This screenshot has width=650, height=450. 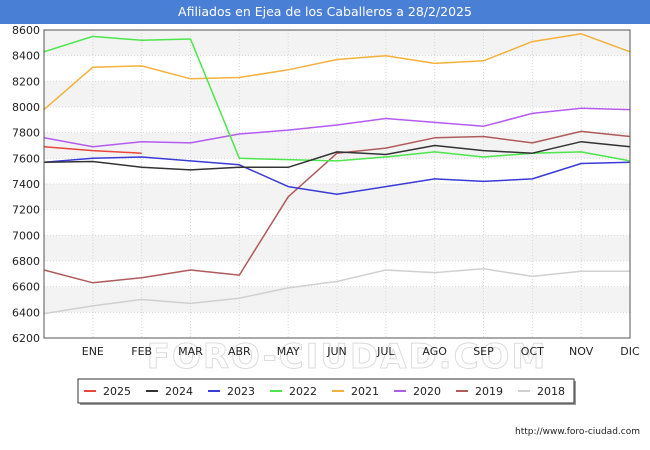 I want to click on y-tick-label: 7600, so click(x=26, y=158).